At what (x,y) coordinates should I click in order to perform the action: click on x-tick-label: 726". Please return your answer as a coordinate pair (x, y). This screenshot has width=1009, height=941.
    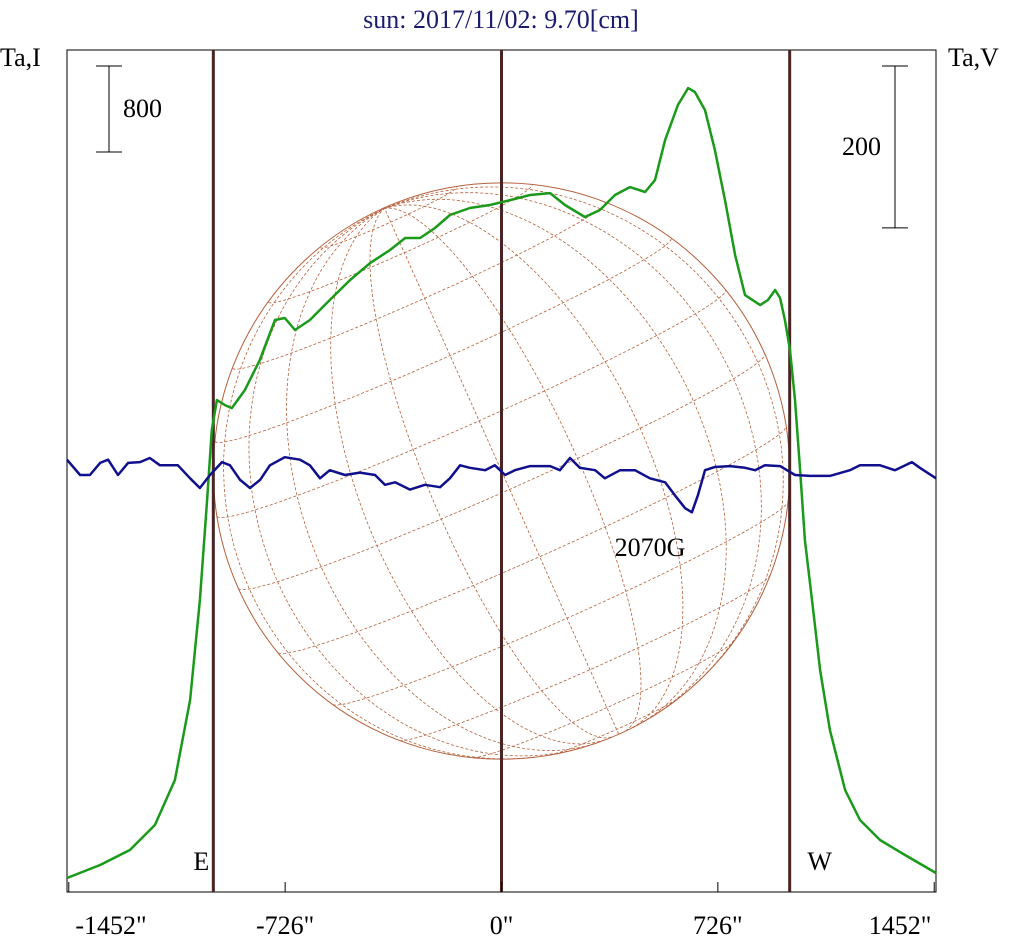
    Looking at the image, I should click on (718, 925).